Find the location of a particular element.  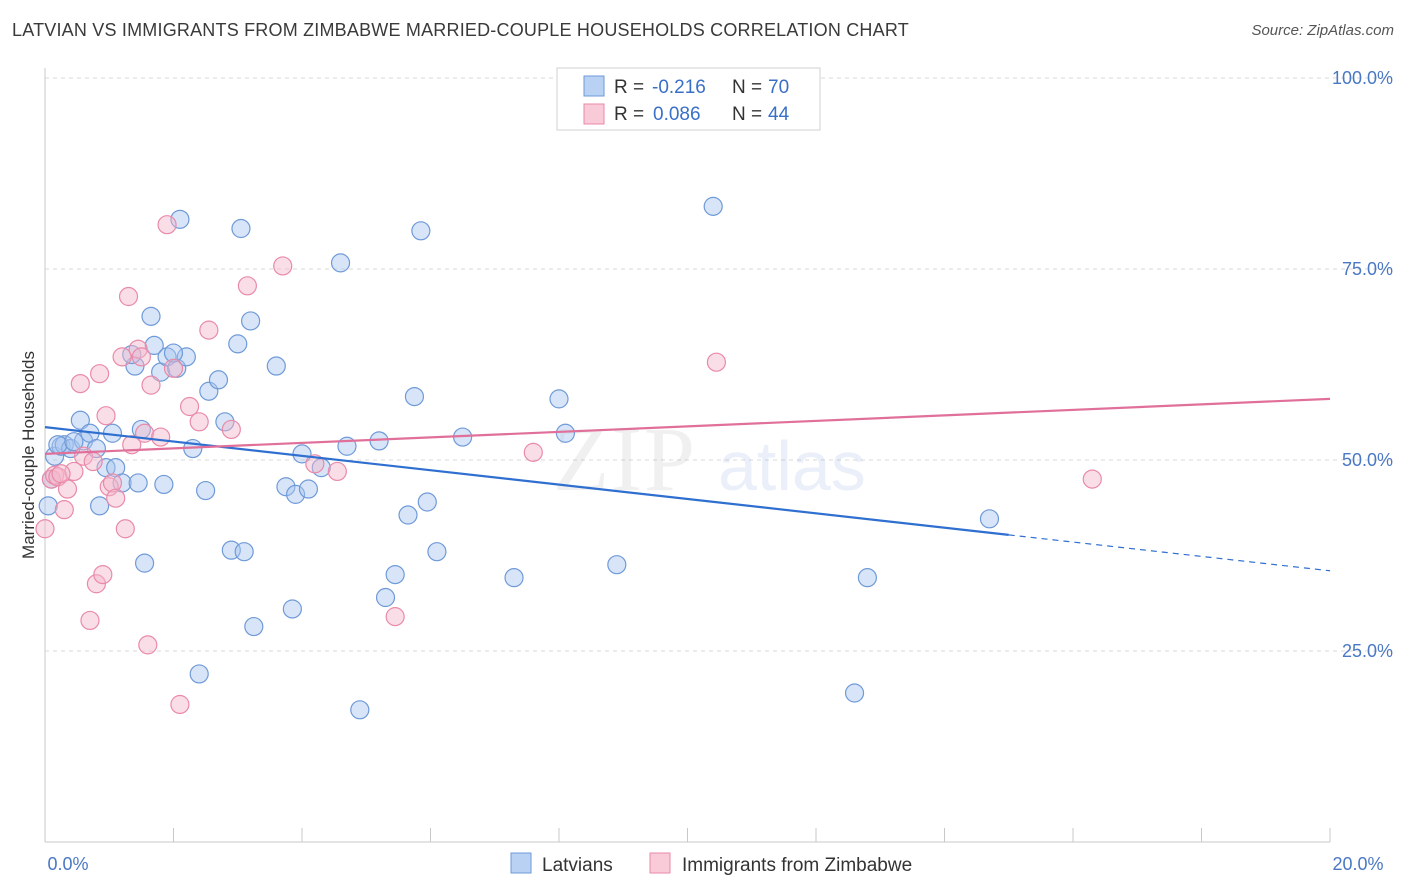

y-axis-label: Married-couple Households is located at coordinates (28, 455).